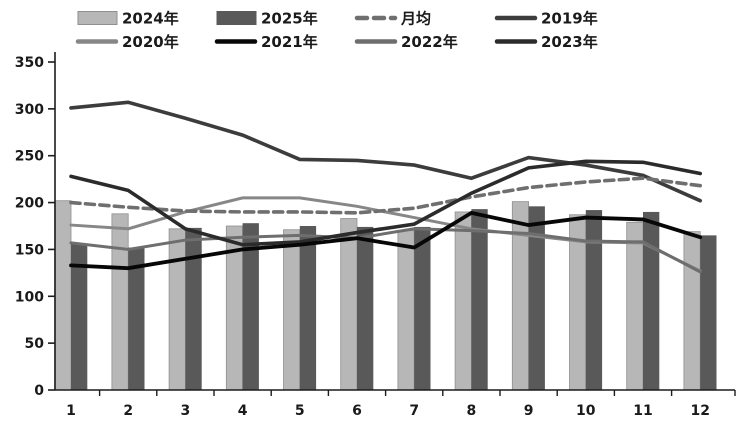  Describe the element at coordinates (642, 411) in the screenshot. I see `x-tick-label-11: 11` at that location.